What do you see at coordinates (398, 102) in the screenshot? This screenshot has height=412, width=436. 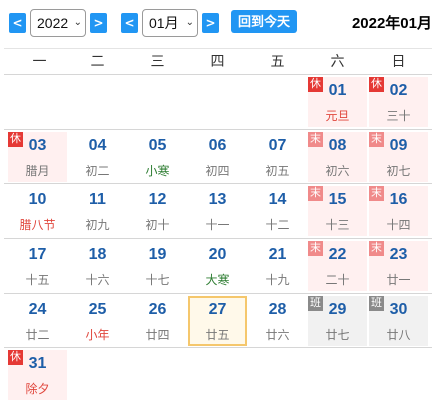 I see `day-cell: 02 三十 休` at bounding box center [398, 102].